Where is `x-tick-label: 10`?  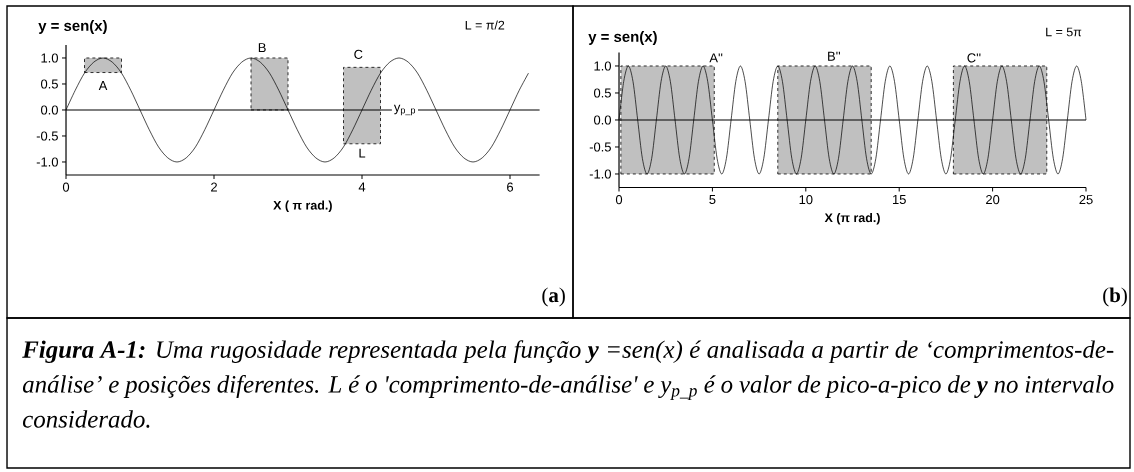 x-tick-label: 10 is located at coordinates (806, 200).